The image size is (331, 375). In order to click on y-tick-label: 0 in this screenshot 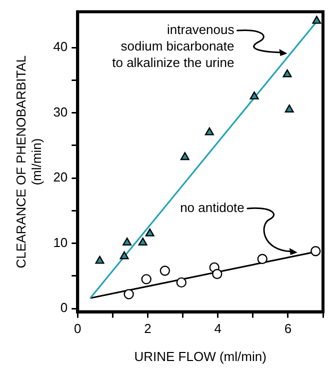, I will do `click(64, 308)`.